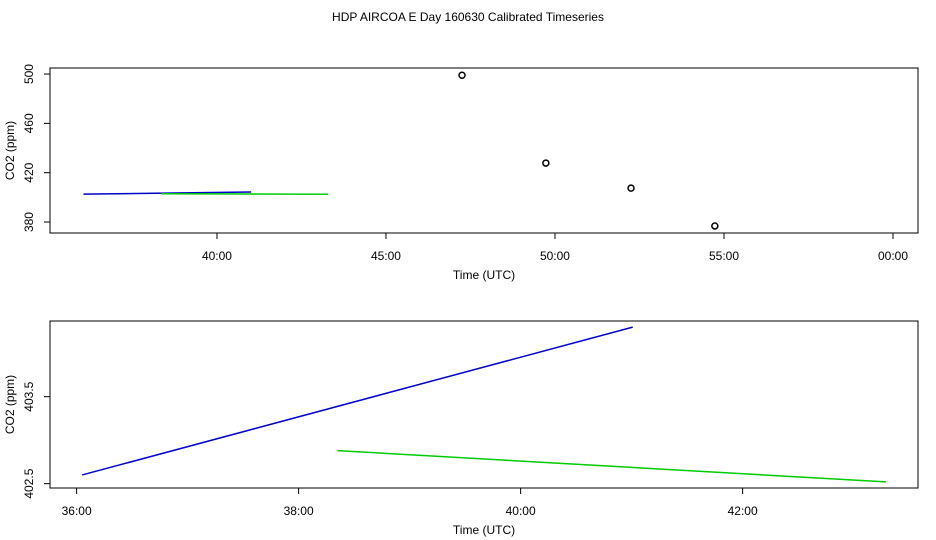 The width and height of the screenshot is (936, 540). What do you see at coordinates (29, 172) in the screenshot?
I see `y-tick-label: 420` at bounding box center [29, 172].